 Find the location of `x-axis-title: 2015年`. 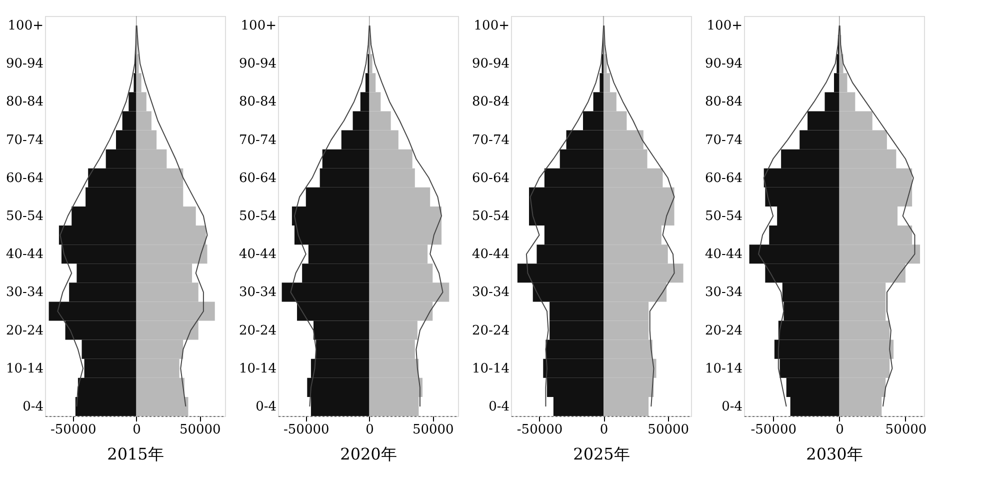

x-axis-title: 2015年 is located at coordinates (135, 454).